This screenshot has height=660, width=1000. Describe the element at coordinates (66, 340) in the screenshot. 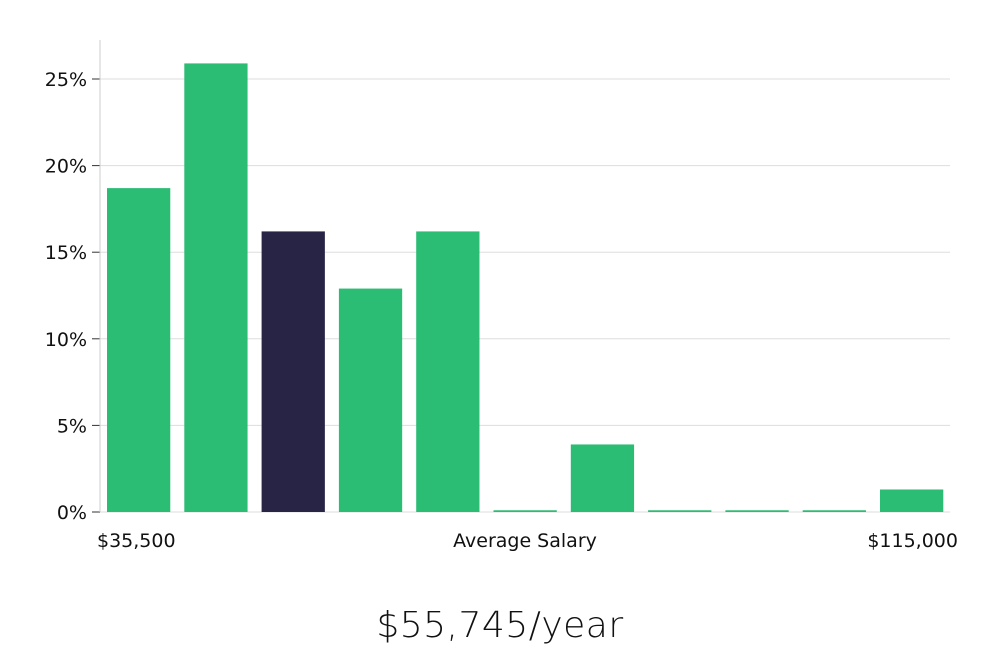

I see `y-tick-label: 10%` at that location.